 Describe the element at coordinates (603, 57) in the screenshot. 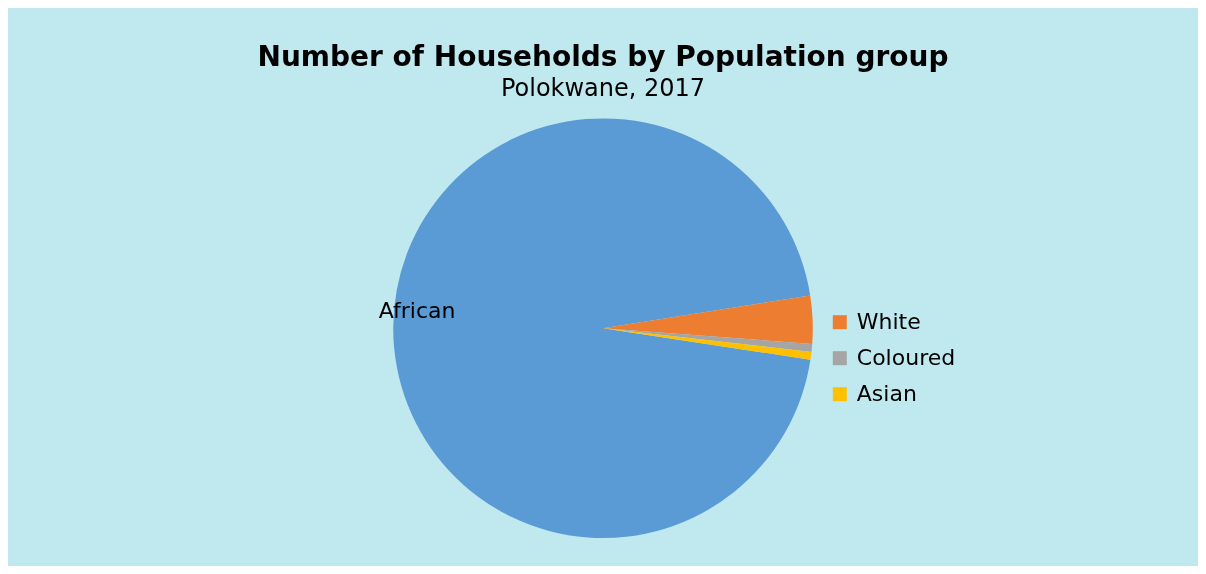

I see `chart-title: Number of Households by Population group` at that location.